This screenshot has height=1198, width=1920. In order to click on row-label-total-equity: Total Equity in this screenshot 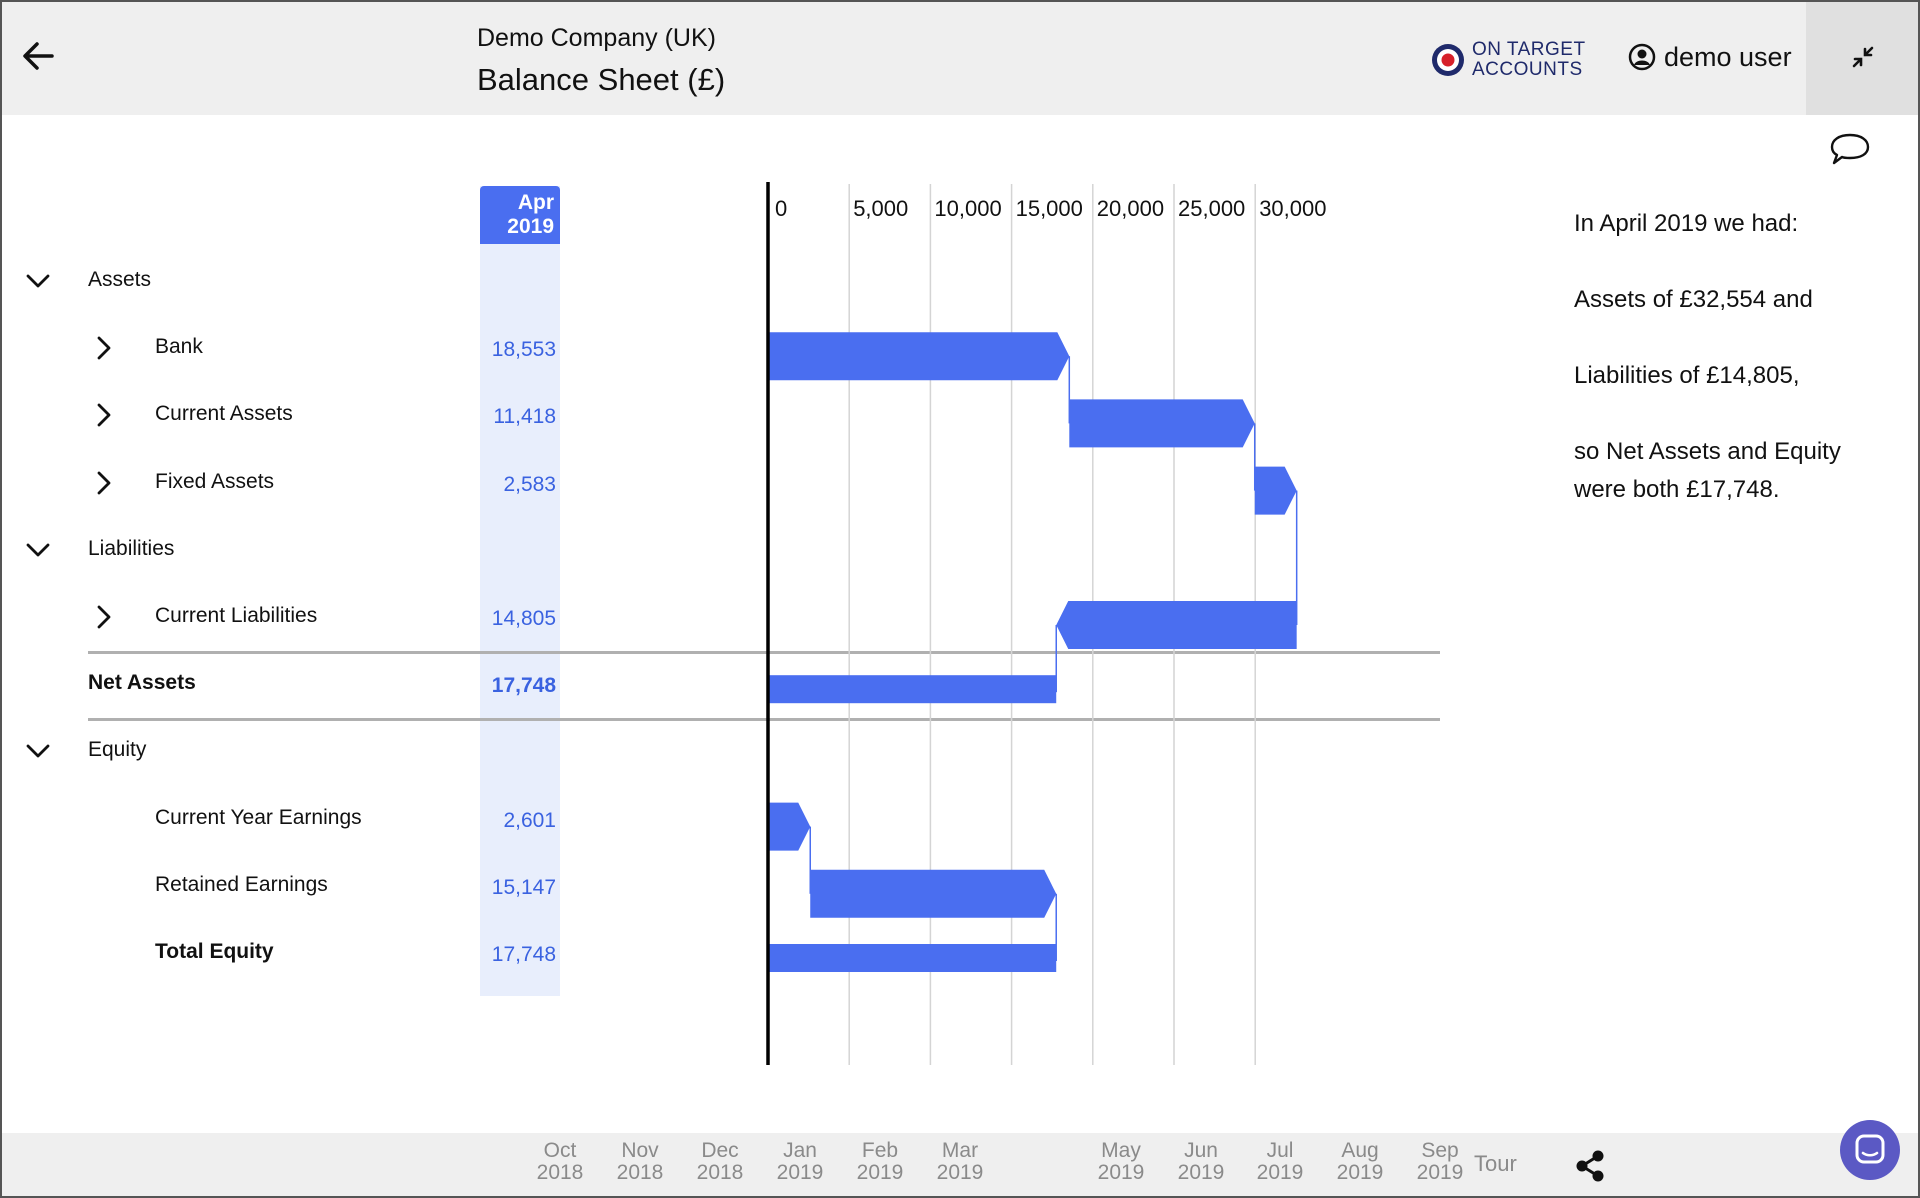, I will do `click(214, 951)`.